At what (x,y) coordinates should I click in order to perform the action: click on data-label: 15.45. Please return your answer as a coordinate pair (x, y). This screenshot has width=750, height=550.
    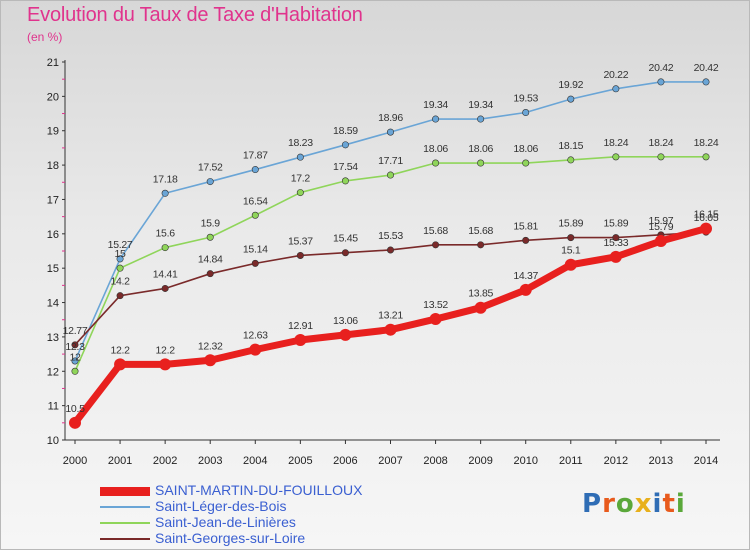
    Looking at the image, I should click on (345, 239).